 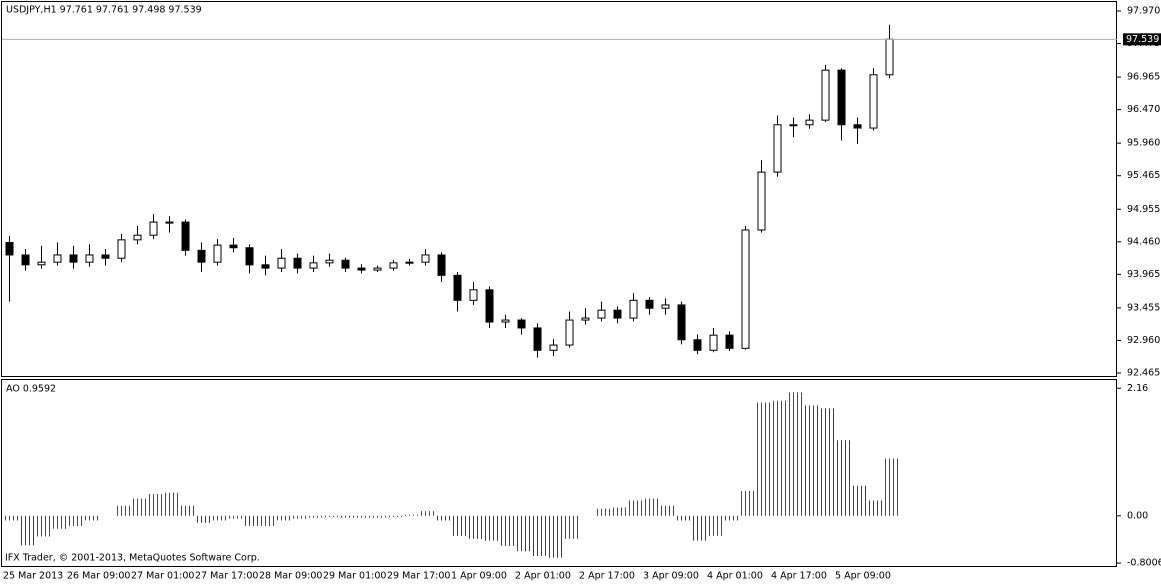 What do you see at coordinates (354, 576) in the screenshot?
I see `x-tick-label: 29 Mar 01:00` at bounding box center [354, 576].